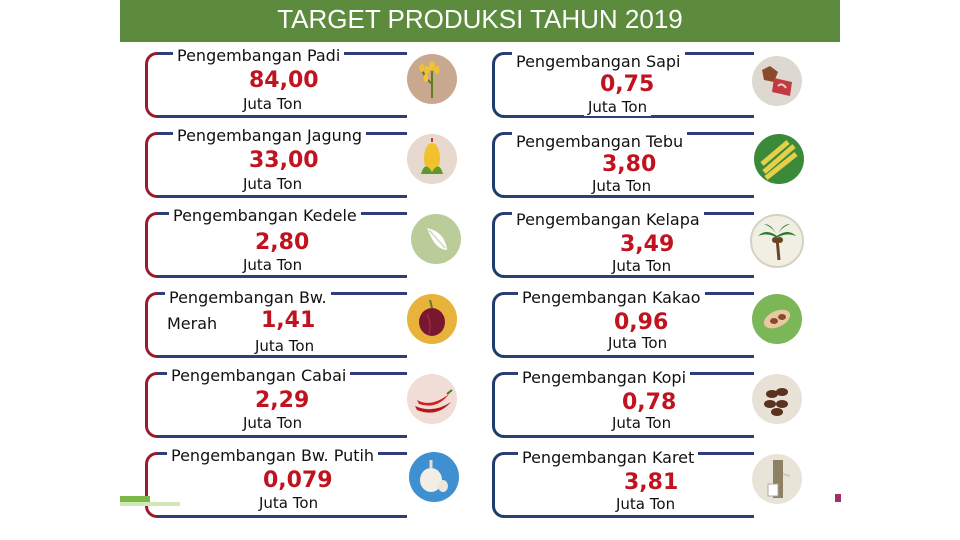 This screenshot has height=540, width=960. What do you see at coordinates (284, 80) in the screenshot?
I see `target-value: 84,00` at bounding box center [284, 80].